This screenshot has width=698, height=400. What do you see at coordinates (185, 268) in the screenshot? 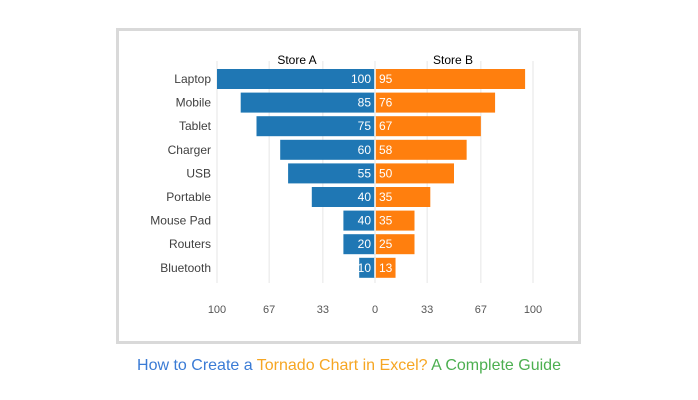
I see `category-label: Bluetooth` at bounding box center [185, 268].